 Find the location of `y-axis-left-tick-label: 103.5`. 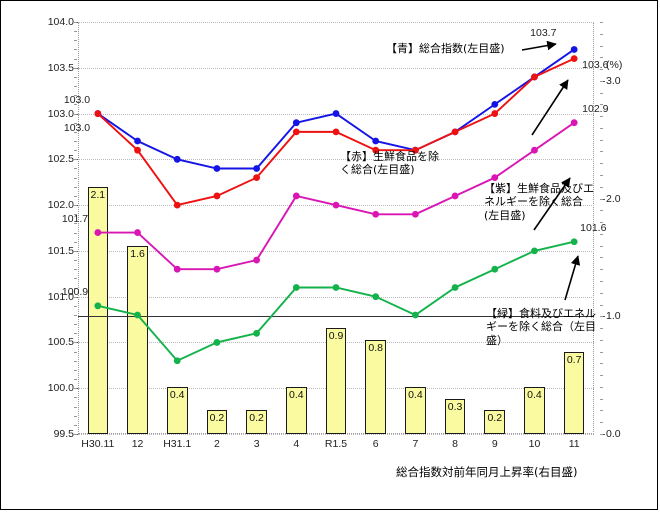

y-axis-left-tick-label: 103.5 is located at coordinates (60, 67).